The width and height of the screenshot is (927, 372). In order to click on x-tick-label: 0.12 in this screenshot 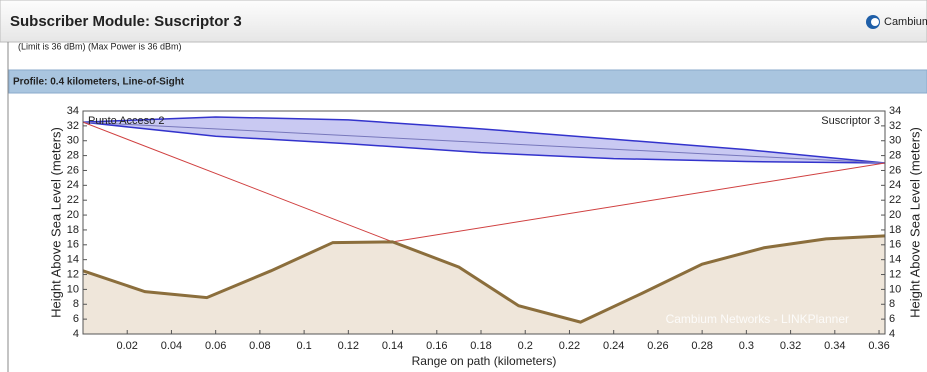, I will do `click(348, 346)`.